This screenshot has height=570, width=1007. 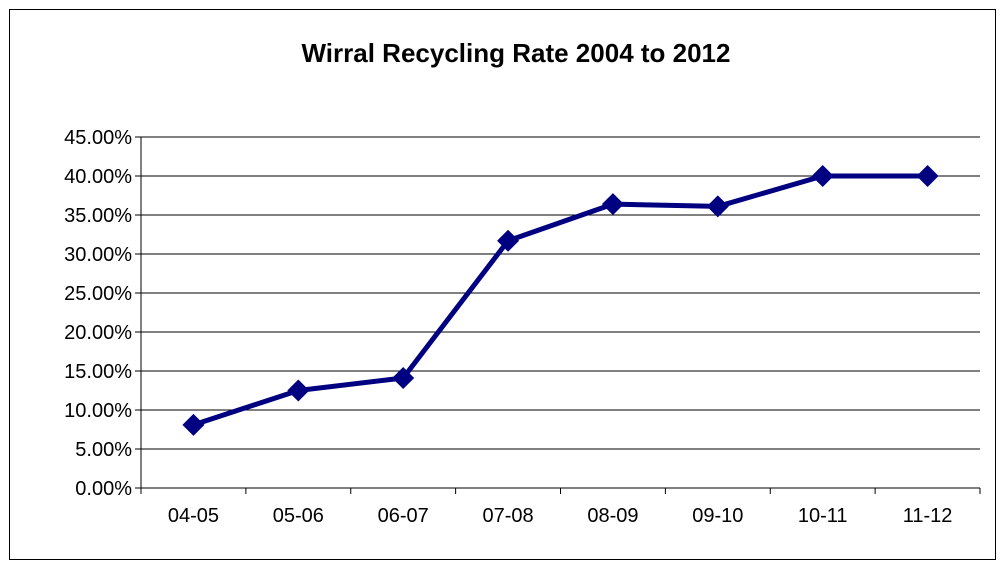 I want to click on y-tick-label: 15.00%, so click(x=98, y=372).